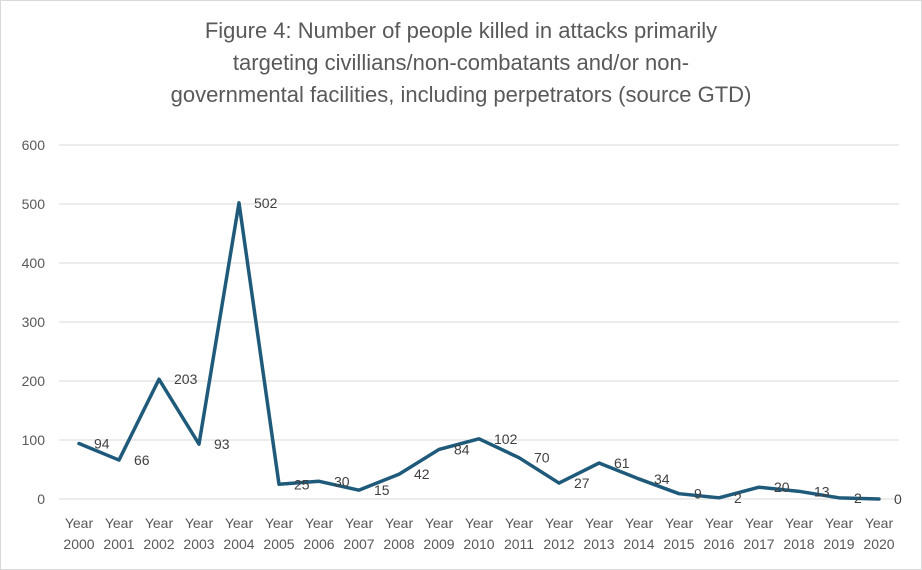 This screenshot has height=570, width=922. I want to click on x-tick-label: Year 2008, so click(398, 533).